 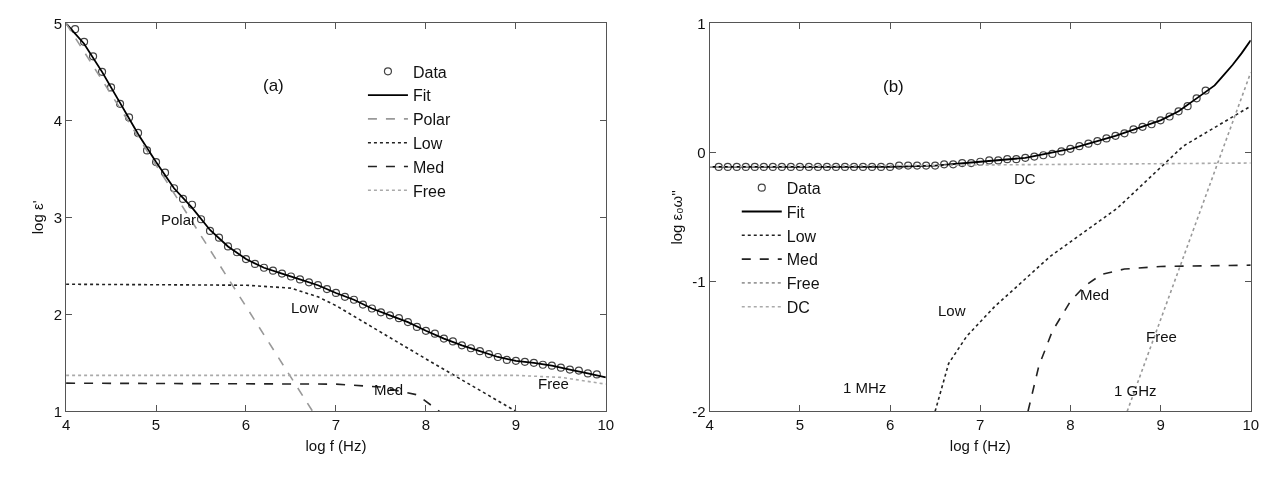 I want to click on line-series, so click(x=291, y=347).